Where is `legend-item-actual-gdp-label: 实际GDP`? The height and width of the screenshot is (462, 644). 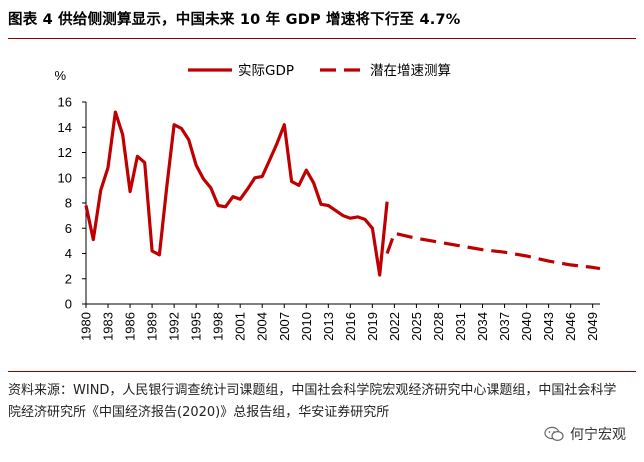 legend-item-actual-gdp-label: 实际GDP is located at coordinates (266, 71).